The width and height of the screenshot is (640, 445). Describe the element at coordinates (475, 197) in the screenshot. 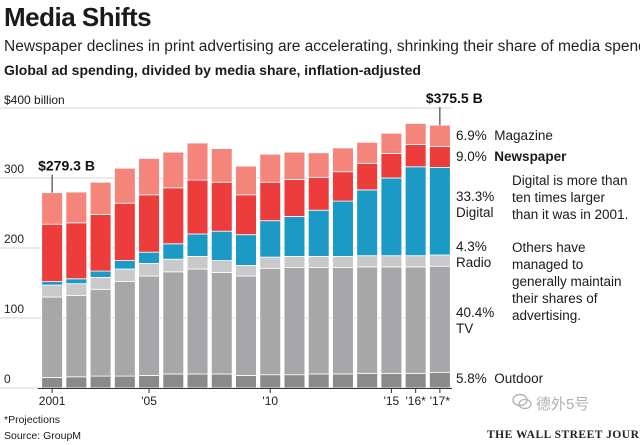

I see `share-pct-digital: 33.3%` at that location.